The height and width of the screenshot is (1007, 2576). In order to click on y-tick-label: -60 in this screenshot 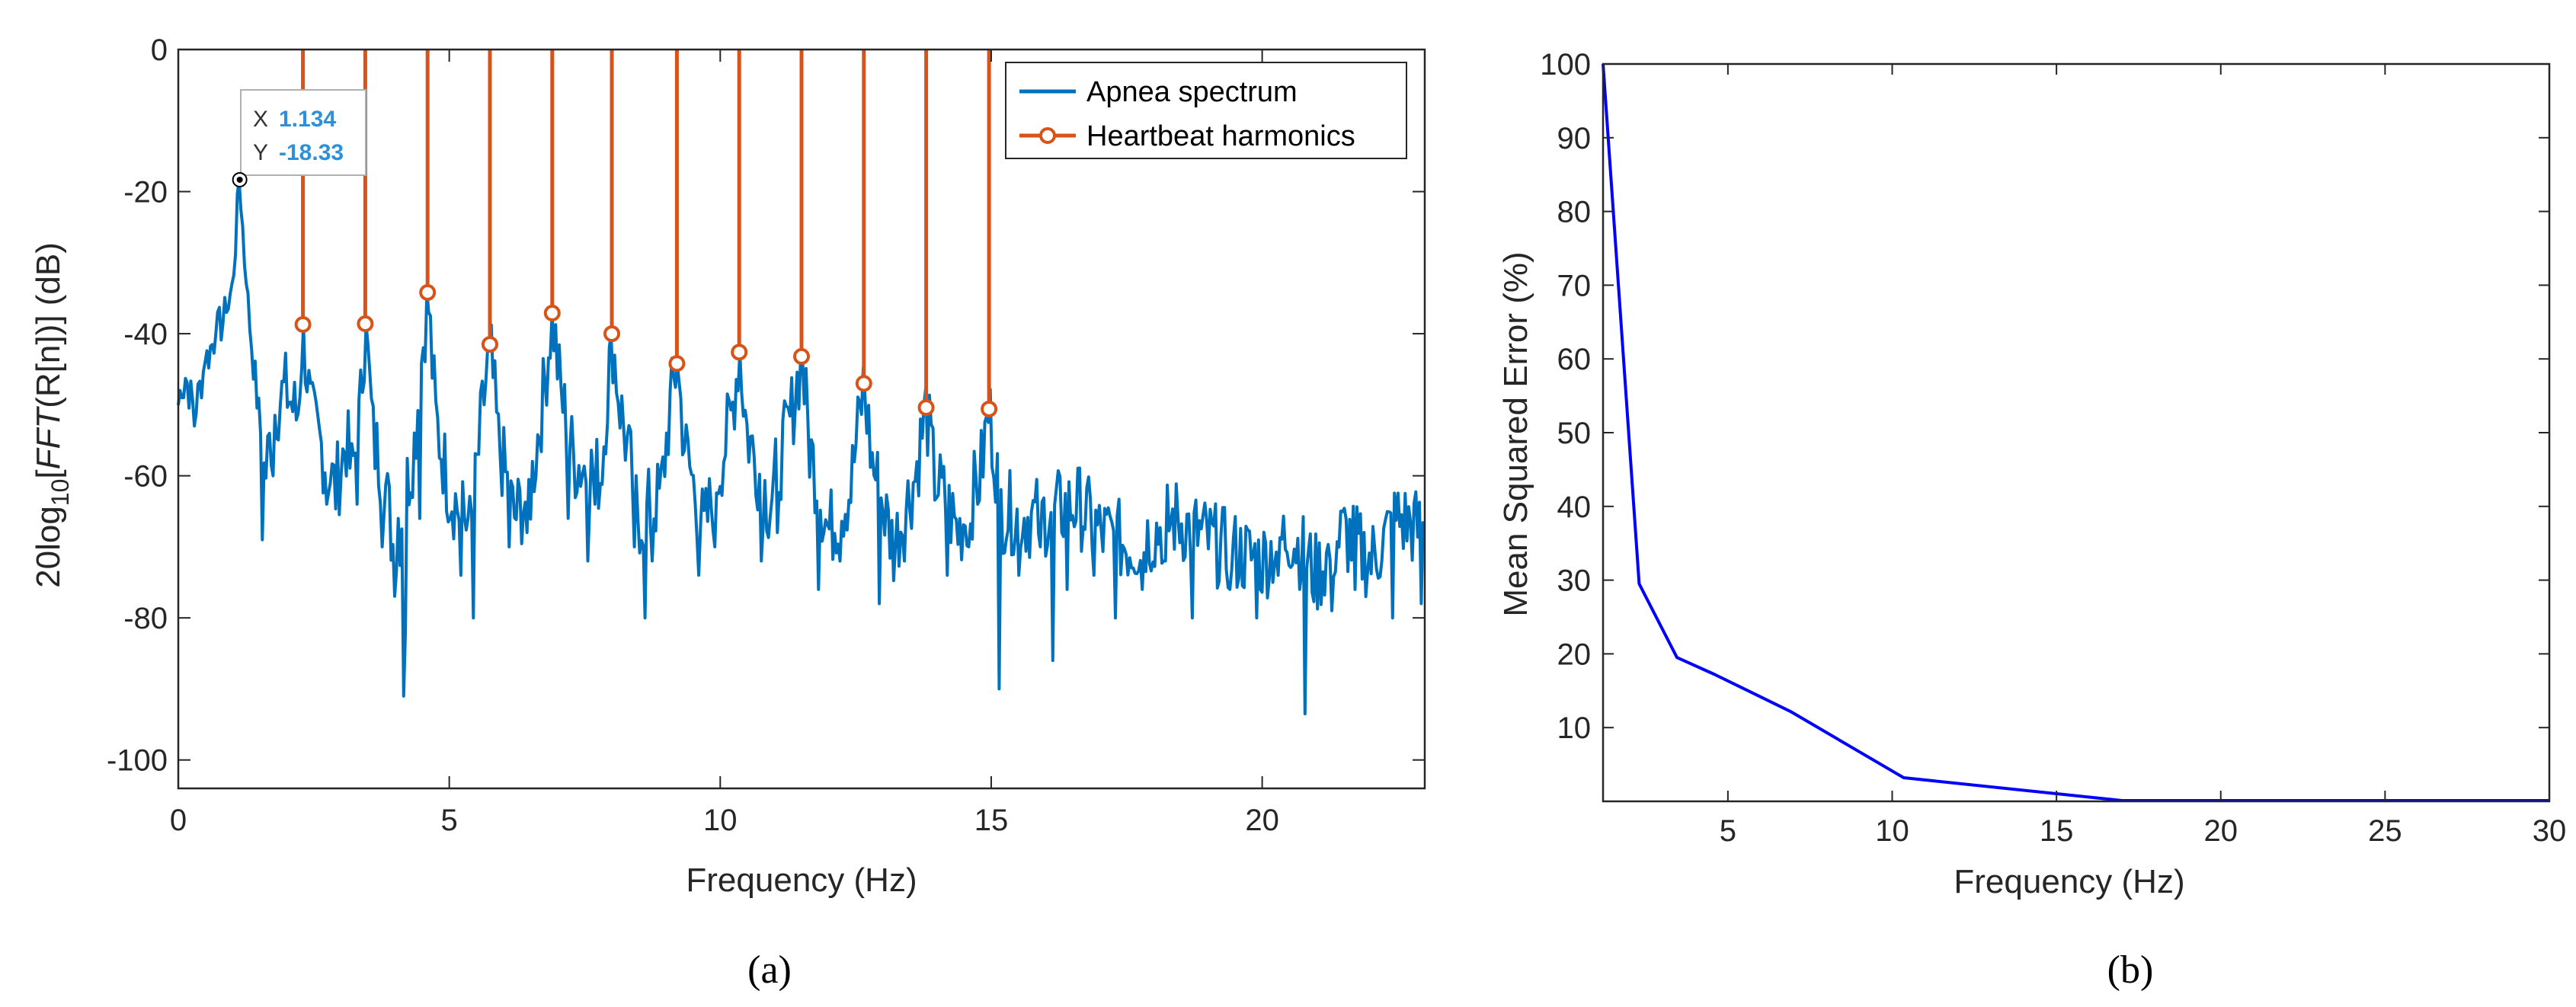, I will do `click(145, 477)`.